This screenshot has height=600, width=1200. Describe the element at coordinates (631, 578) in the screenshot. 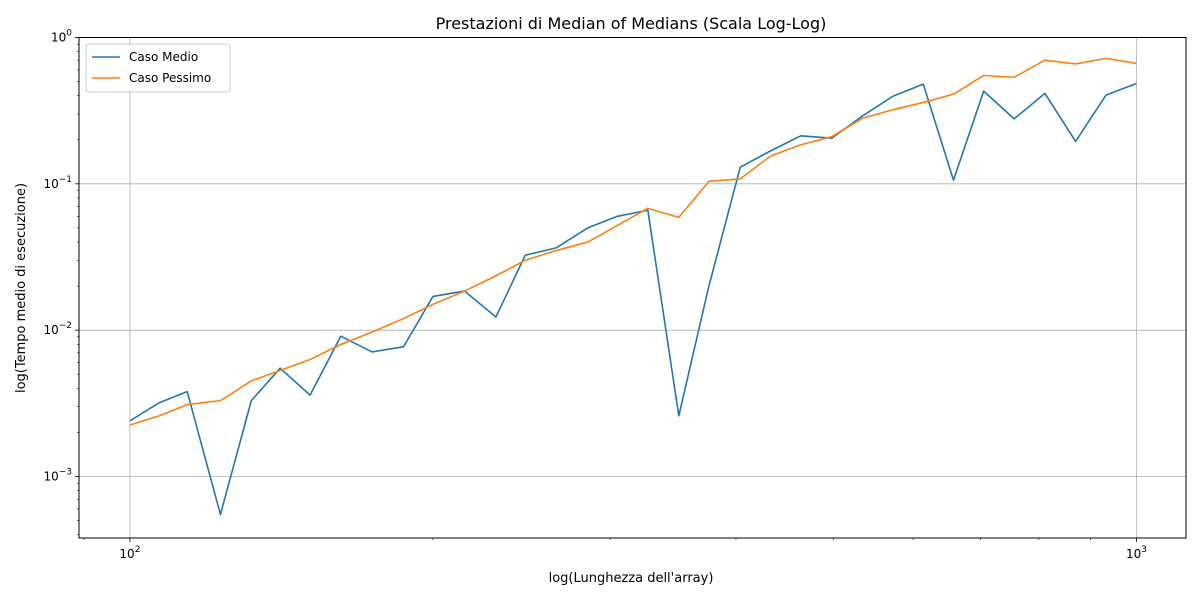

I see `x-axis-label: log(Lunghezza dell'array)` at that location.